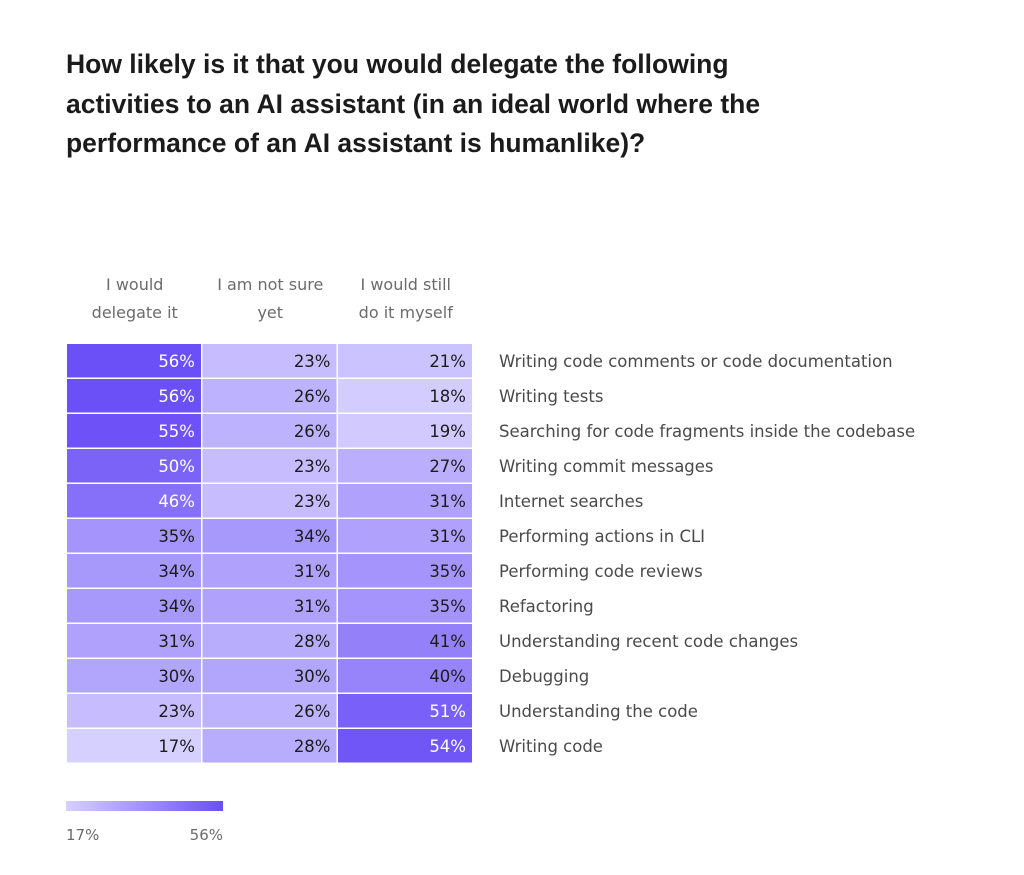 This screenshot has height=875, width=1024. What do you see at coordinates (176, 606) in the screenshot?
I see `cell-value-r8-delegate: 34%` at bounding box center [176, 606].